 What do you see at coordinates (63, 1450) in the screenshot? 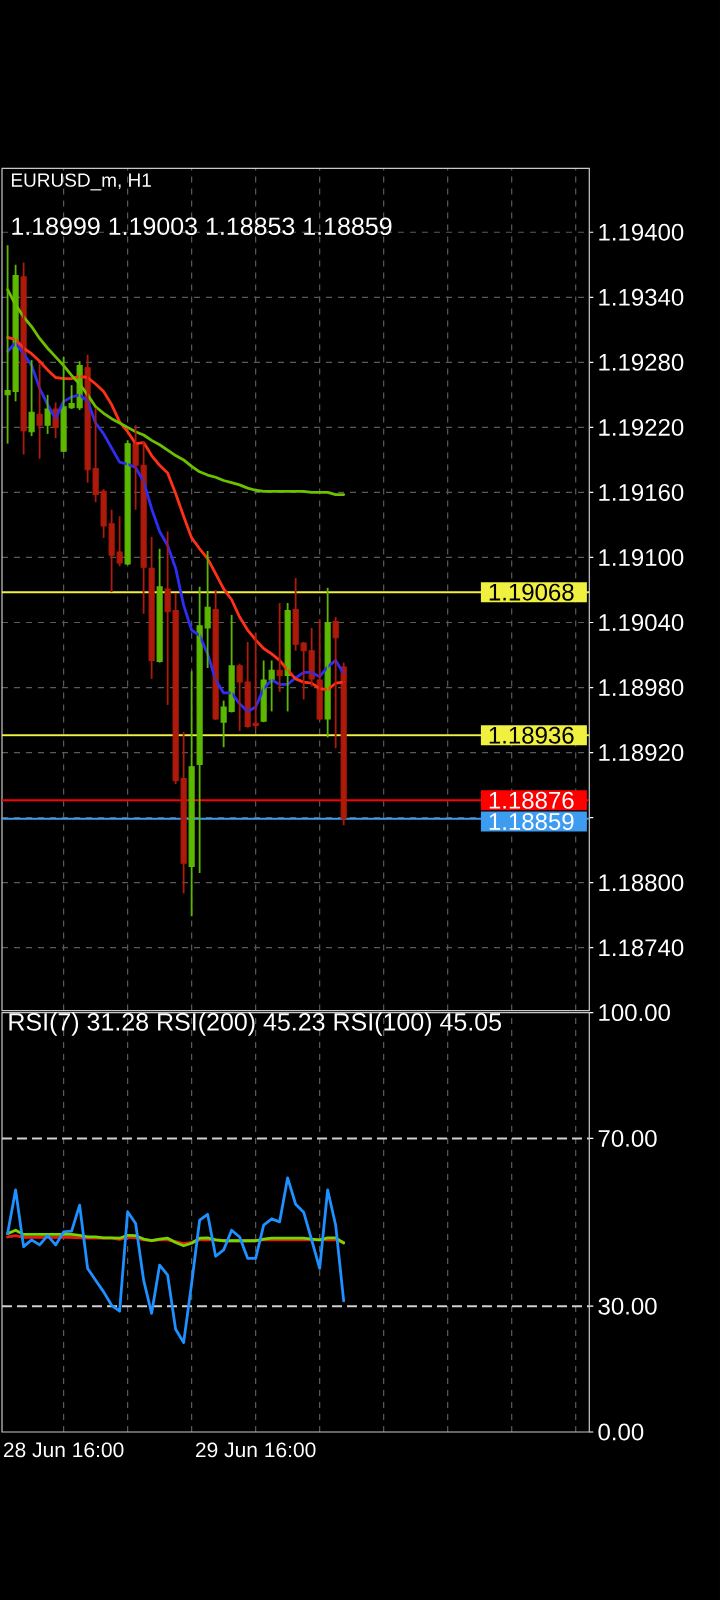
I see `x-tick-label: 28 Jun 16:00` at bounding box center [63, 1450].